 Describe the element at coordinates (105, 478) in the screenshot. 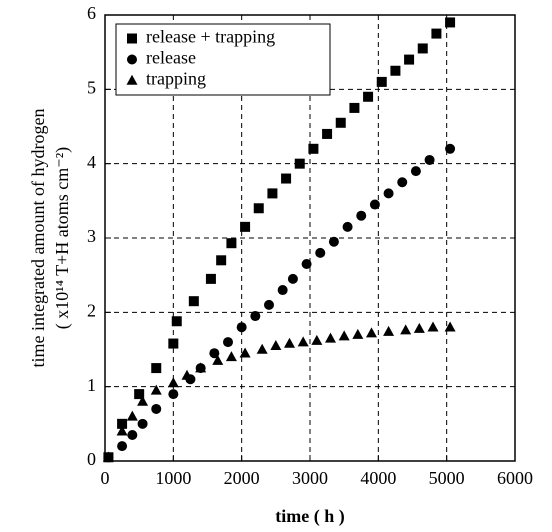

I see `x-tick-label: 0` at that location.